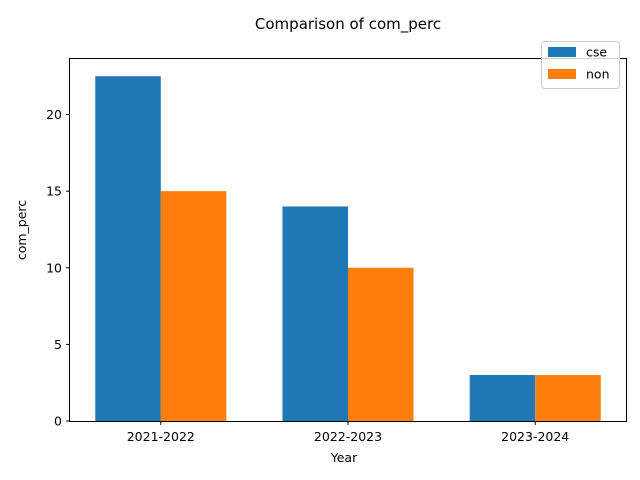  What do you see at coordinates (344, 457) in the screenshot?
I see `x-axis-label: Year` at bounding box center [344, 457].